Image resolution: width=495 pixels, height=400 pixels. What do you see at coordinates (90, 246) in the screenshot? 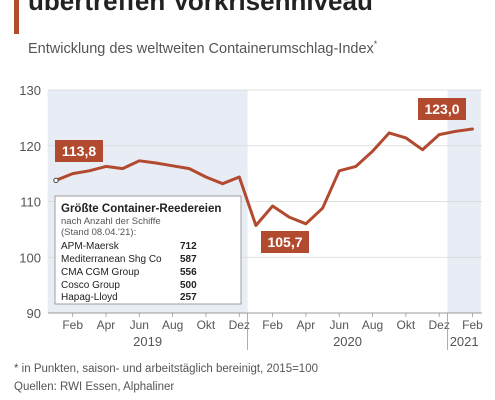
I see `table-row-name: APM-Maersk` at bounding box center [90, 246].